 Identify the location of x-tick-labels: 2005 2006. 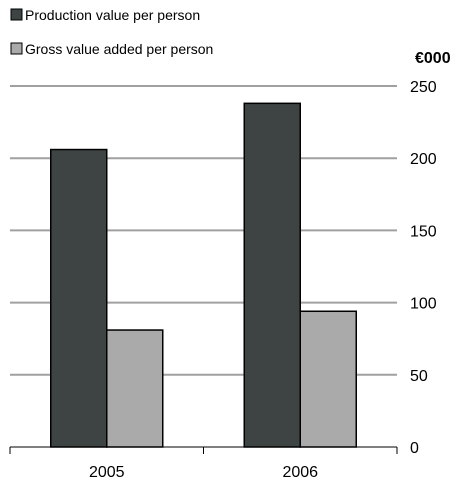
(203, 472).